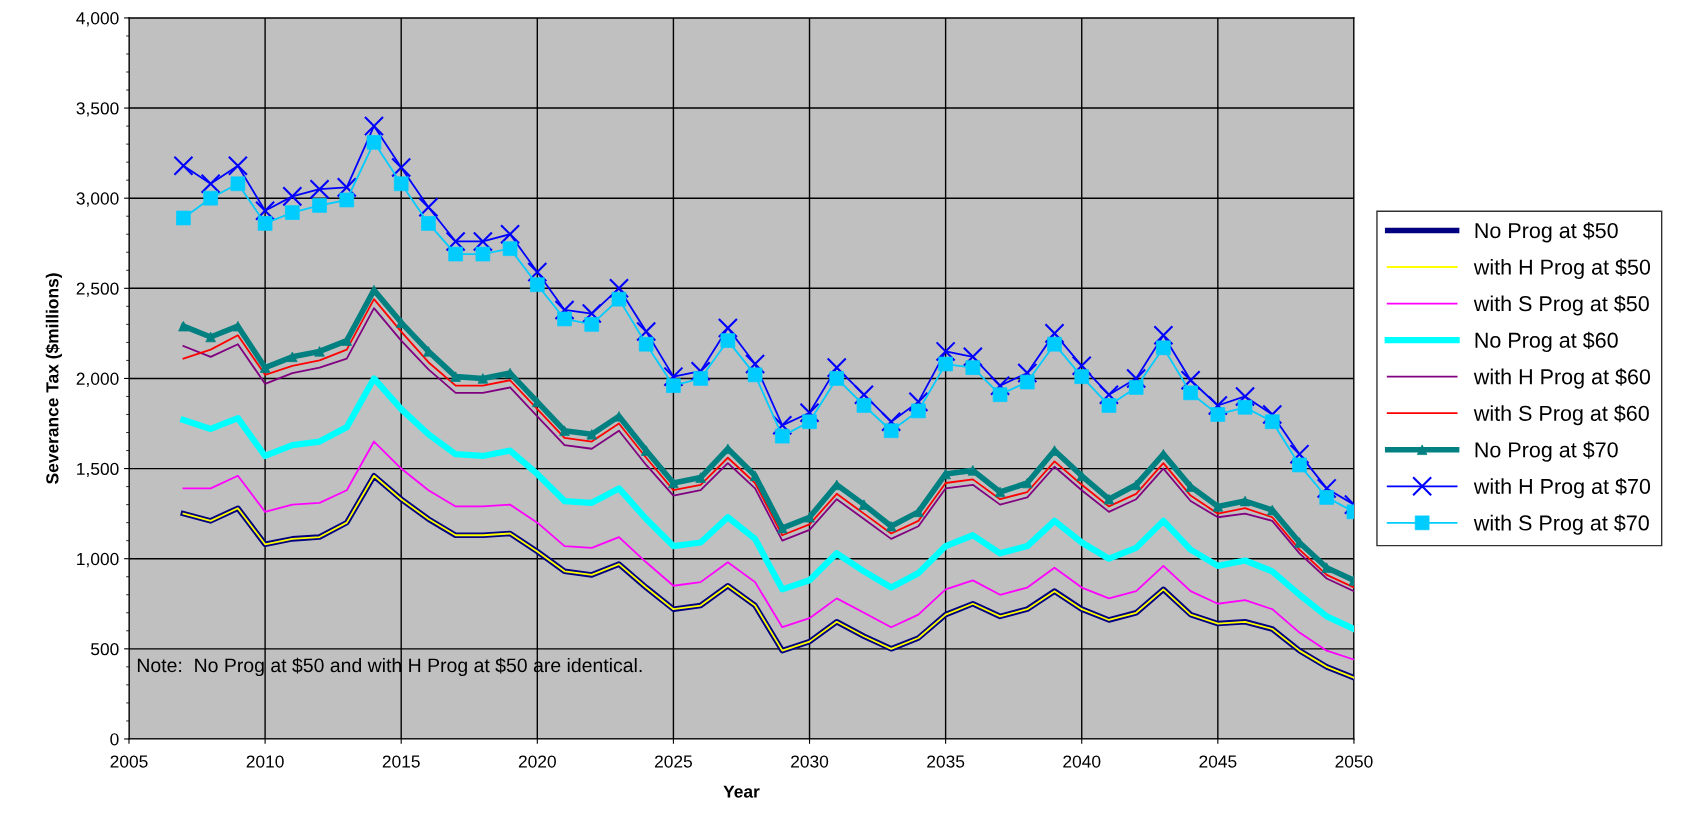 This screenshot has width=1684, height=815. What do you see at coordinates (537, 761) in the screenshot?
I see `x-tick-label: 2020` at bounding box center [537, 761].